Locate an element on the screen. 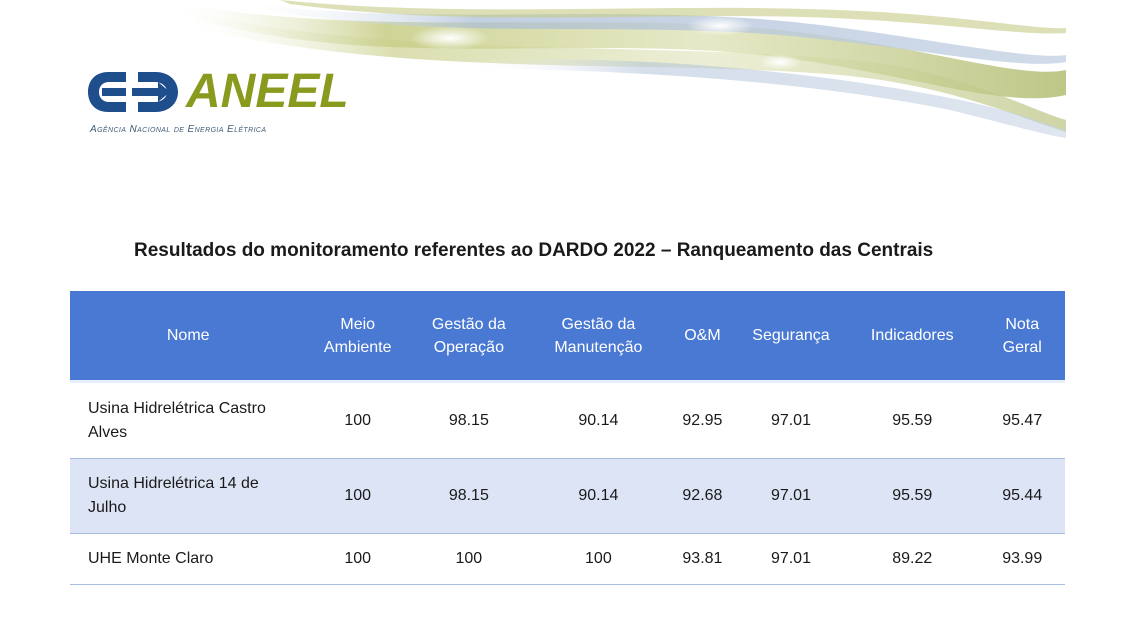 Image resolution: width=1140 pixels, height=641 pixels. cell-nome: UHE Monte Claro is located at coordinates (188, 559).